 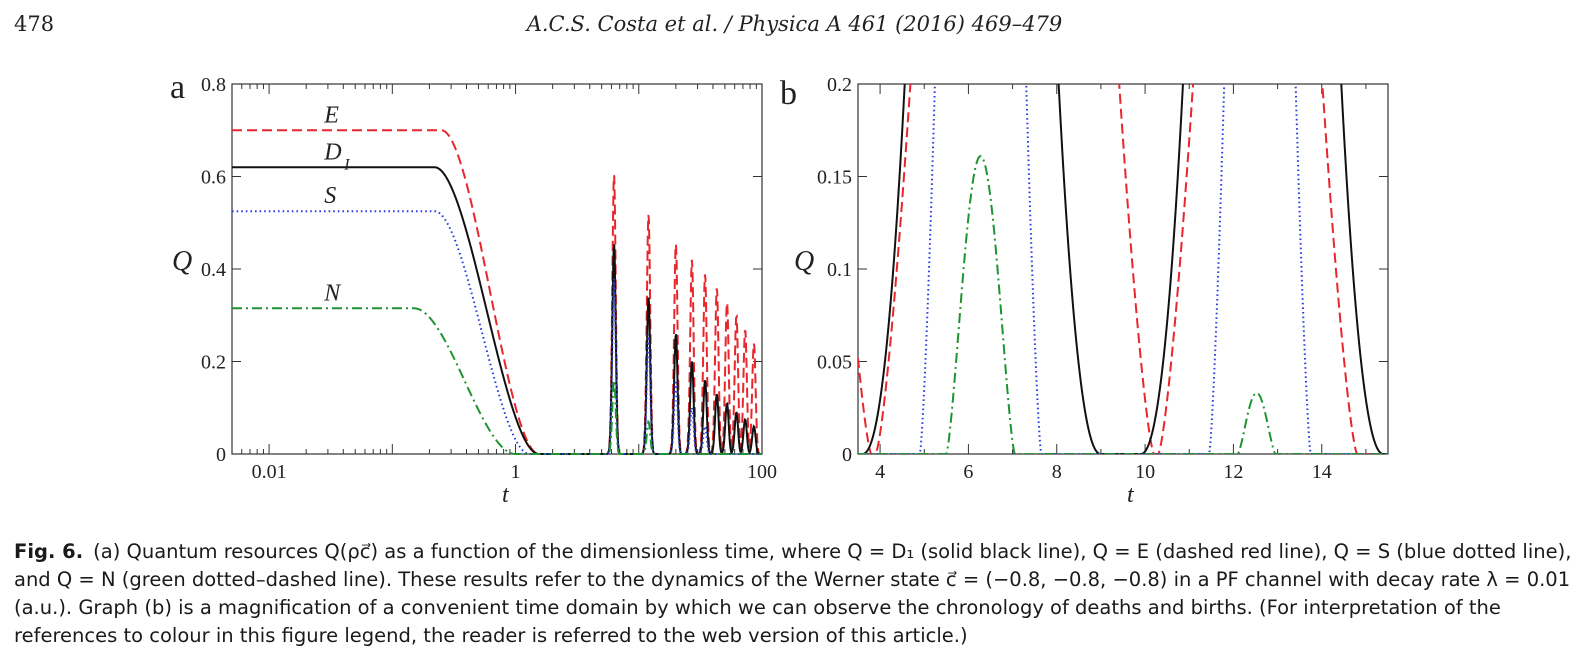 I want to click on panel-a-ytick-label: 0.6, so click(x=213, y=178).